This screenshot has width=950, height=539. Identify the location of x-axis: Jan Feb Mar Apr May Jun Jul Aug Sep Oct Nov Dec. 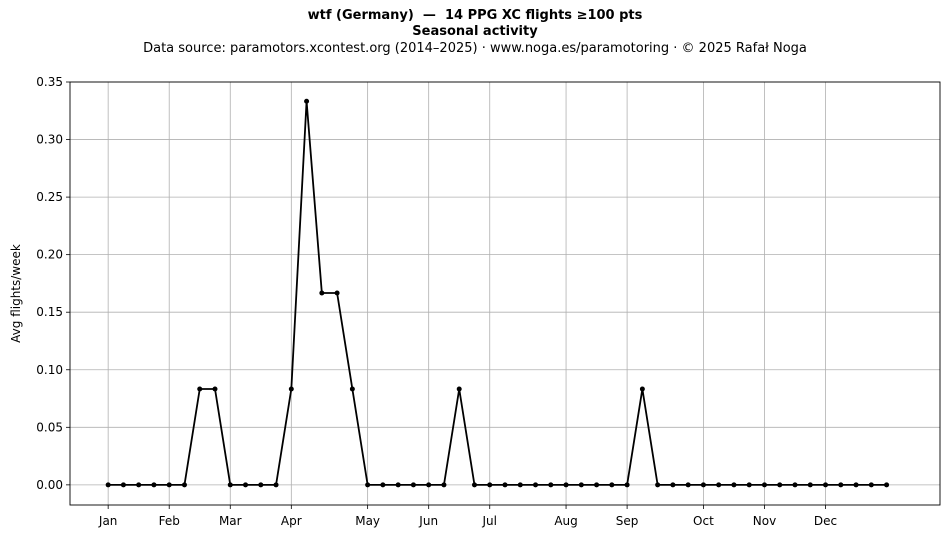
(467, 516).